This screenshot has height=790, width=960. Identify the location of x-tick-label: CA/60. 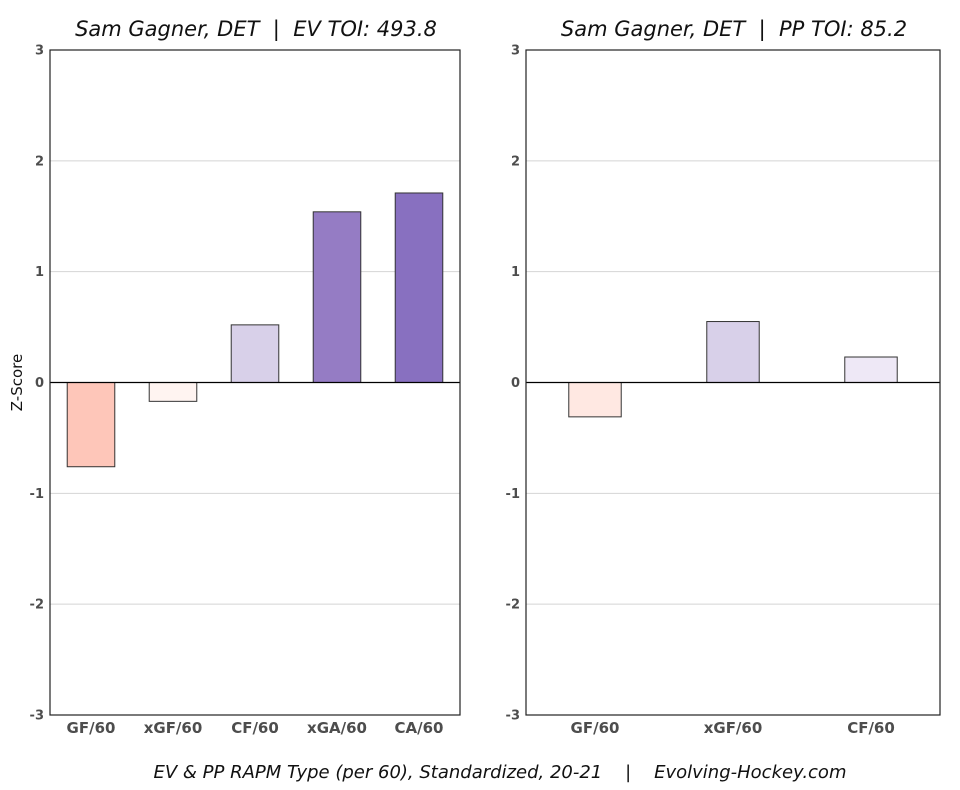
(419, 728).